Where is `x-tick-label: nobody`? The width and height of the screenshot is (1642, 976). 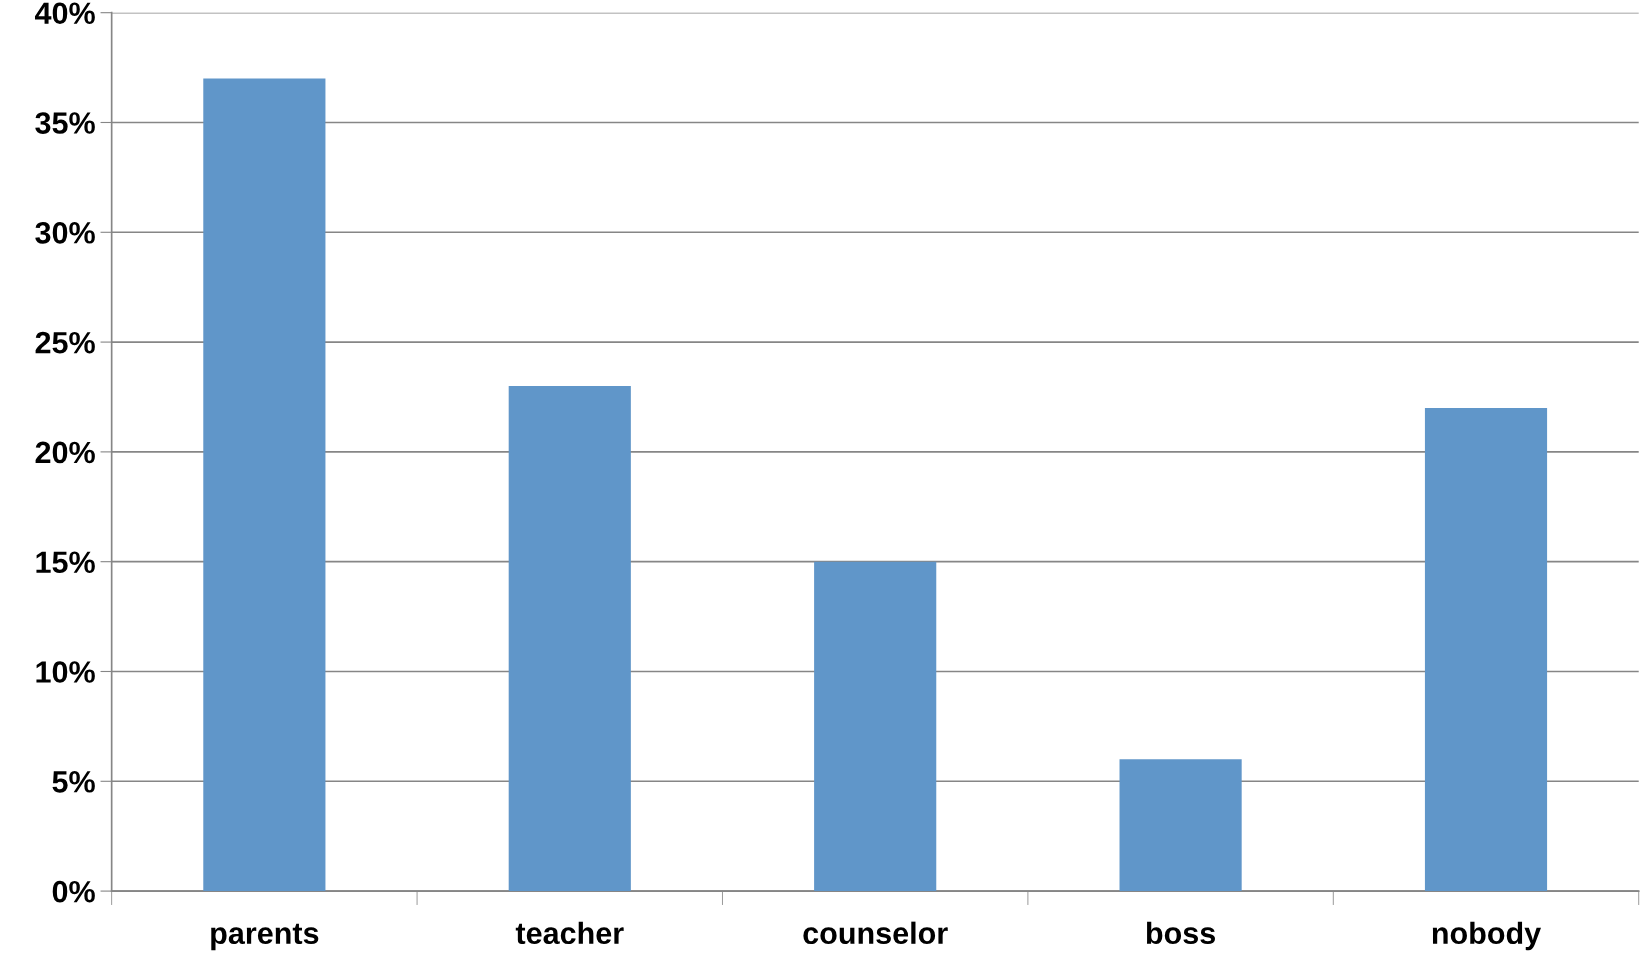
x-tick-label: nobody is located at coordinates (1487, 936).